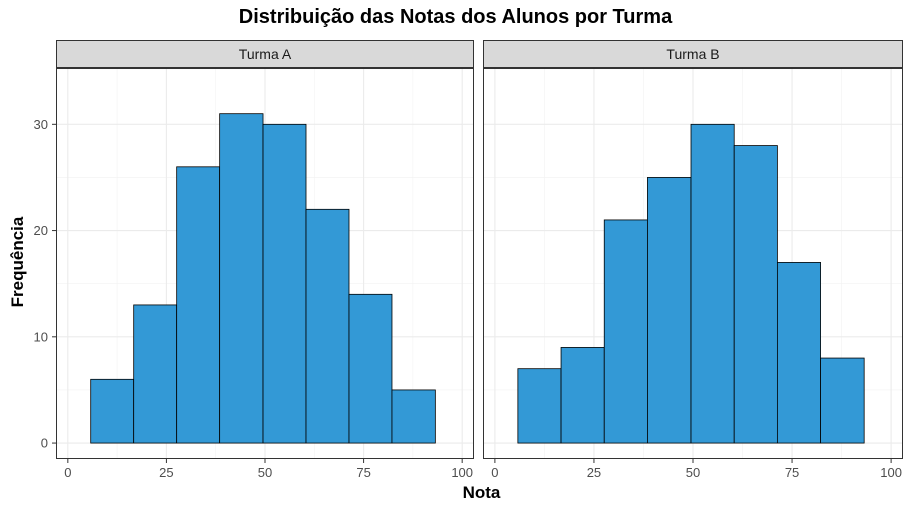  What do you see at coordinates (41, 336) in the screenshot?
I see `y-tick-label: 10` at bounding box center [41, 336].